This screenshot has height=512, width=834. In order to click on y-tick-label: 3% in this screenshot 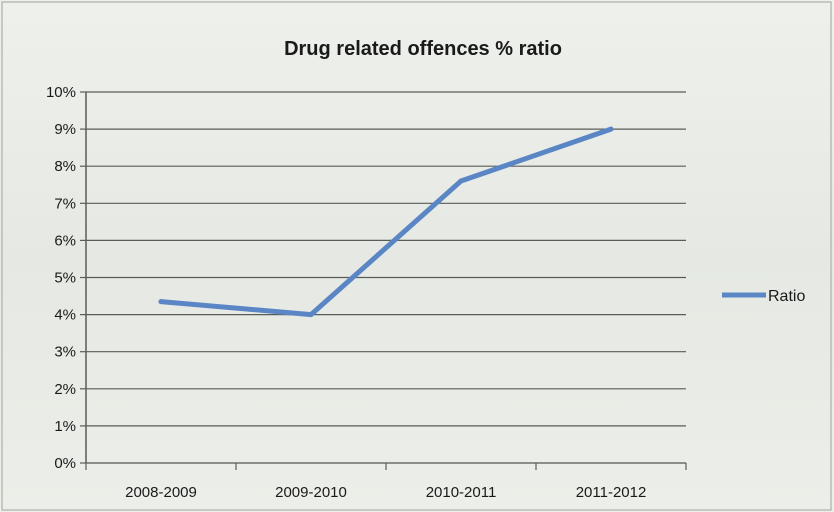, I will do `click(65, 352)`.